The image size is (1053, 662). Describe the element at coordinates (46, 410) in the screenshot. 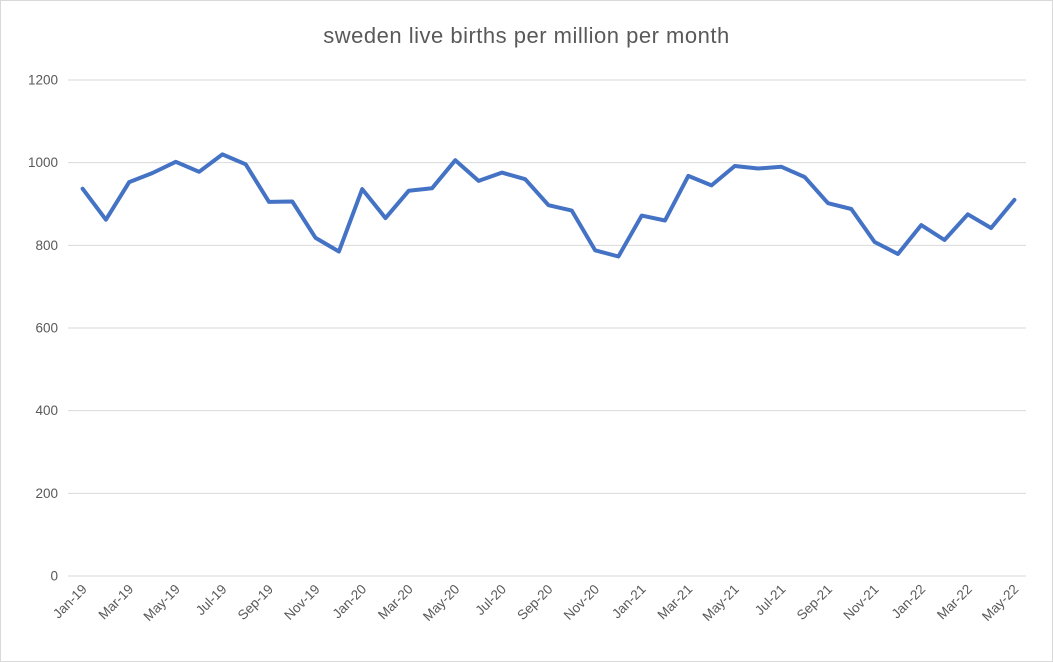

I see `y-axis-label-400: 400` at that location.